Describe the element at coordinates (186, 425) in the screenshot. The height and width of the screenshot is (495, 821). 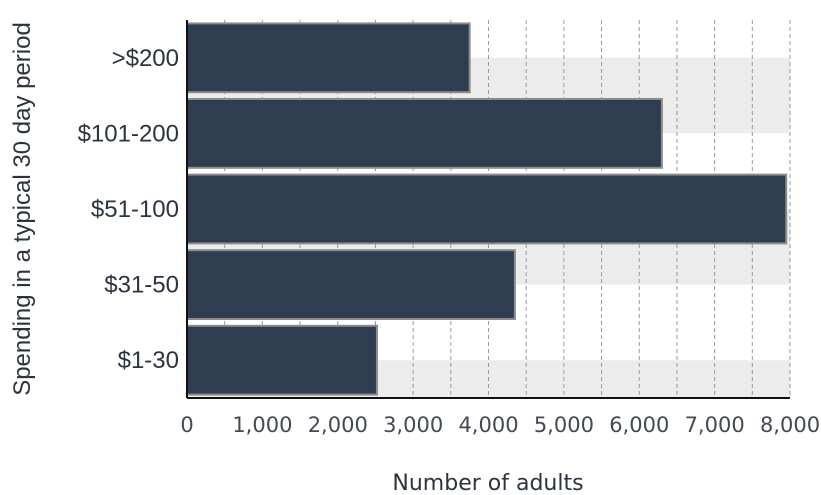
I see `x-tick-label-0: 0` at that location.